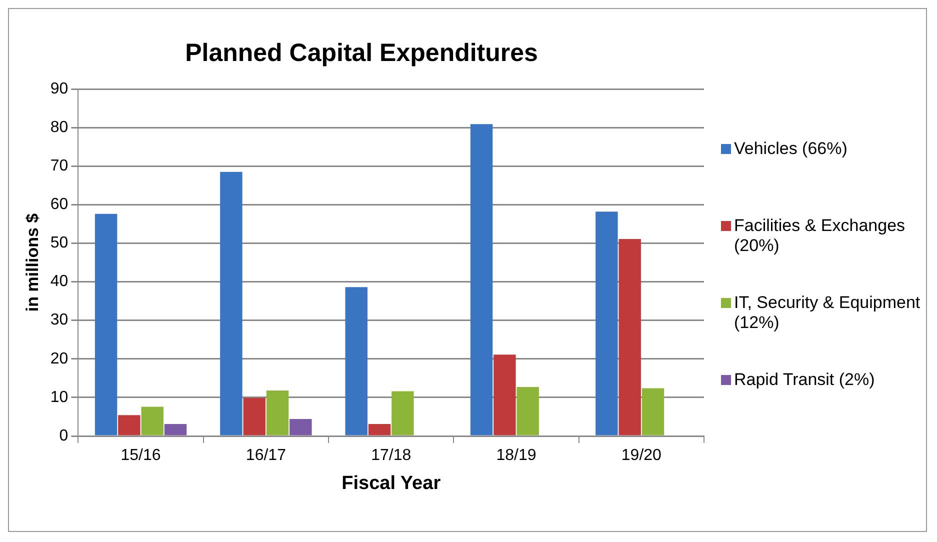 The height and width of the screenshot is (542, 937). What do you see at coordinates (392, 483) in the screenshot?
I see `x-axis-title: Fiscal Year` at bounding box center [392, 483].